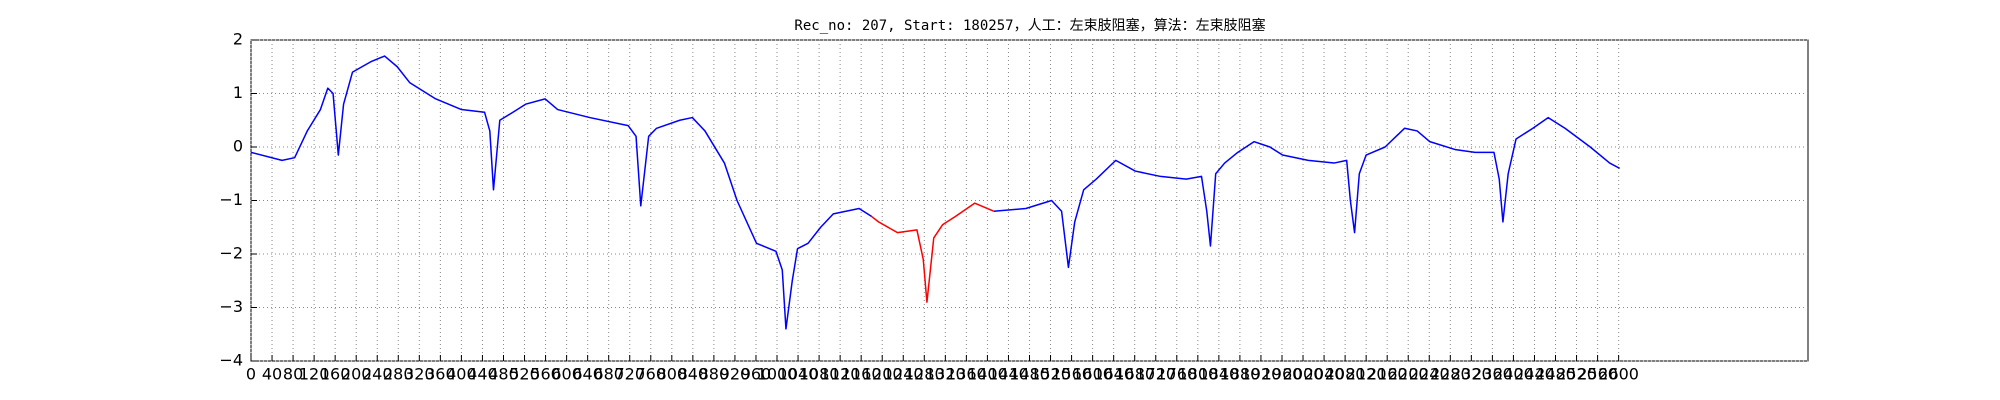  I want to click on x-tick-label: 720, so click(629, 374).